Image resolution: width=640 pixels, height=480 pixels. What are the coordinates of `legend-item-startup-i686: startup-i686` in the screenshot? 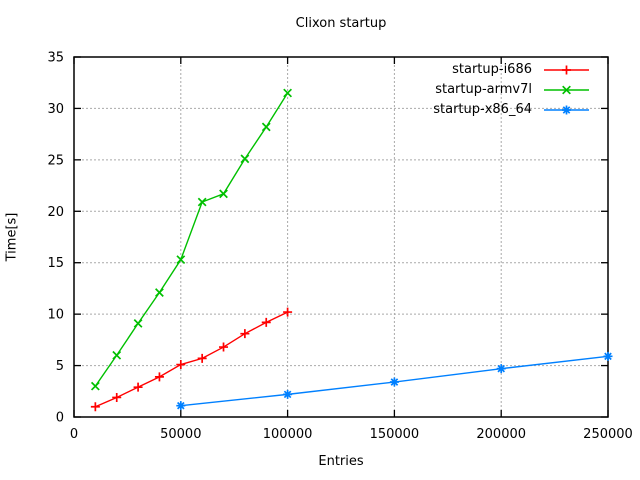 It's located at (511, 70).